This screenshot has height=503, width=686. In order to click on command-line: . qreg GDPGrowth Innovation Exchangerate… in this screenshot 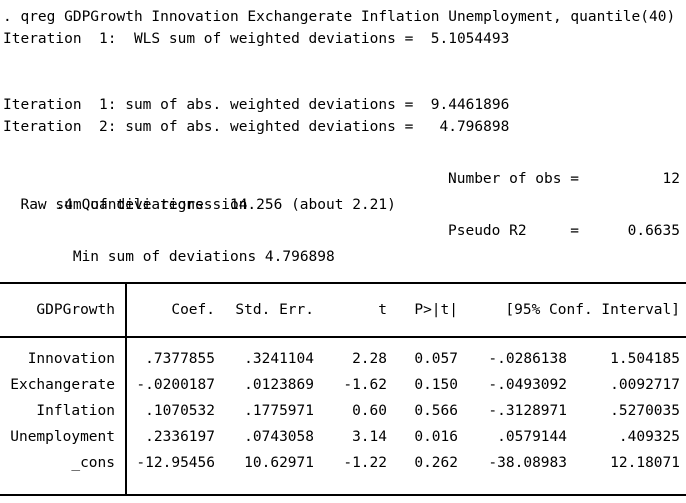, I will do `click(339, 17)`.